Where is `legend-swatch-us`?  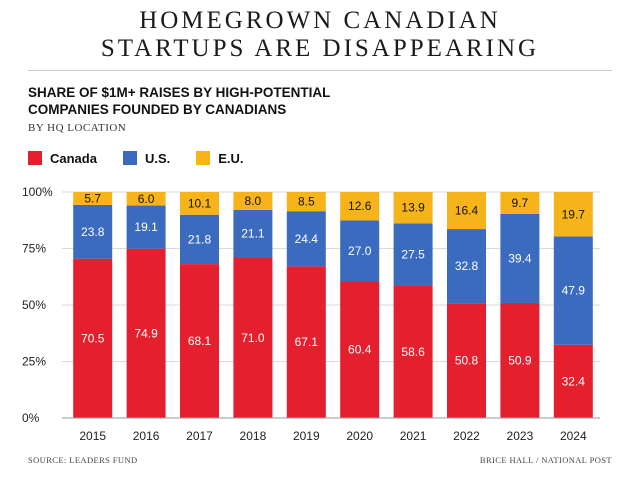 legend-swatch-us is located at coordinates (129, 158).